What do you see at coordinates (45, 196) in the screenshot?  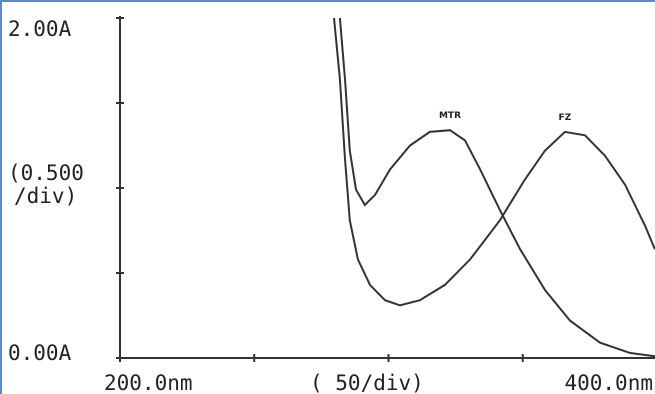 I see `y-axis-label: /div)` at bounding box center [45, 196].